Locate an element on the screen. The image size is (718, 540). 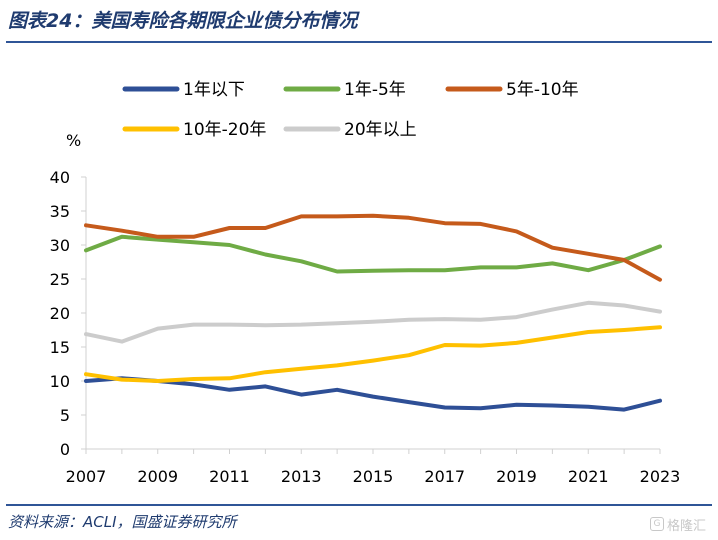
y-tick-label: 0 is located at coordinates (65, 449).